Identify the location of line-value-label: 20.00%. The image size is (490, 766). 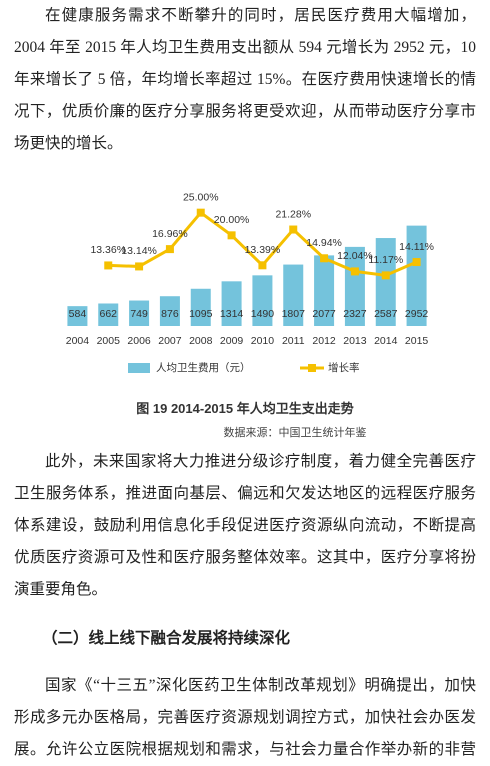
(232, 220).